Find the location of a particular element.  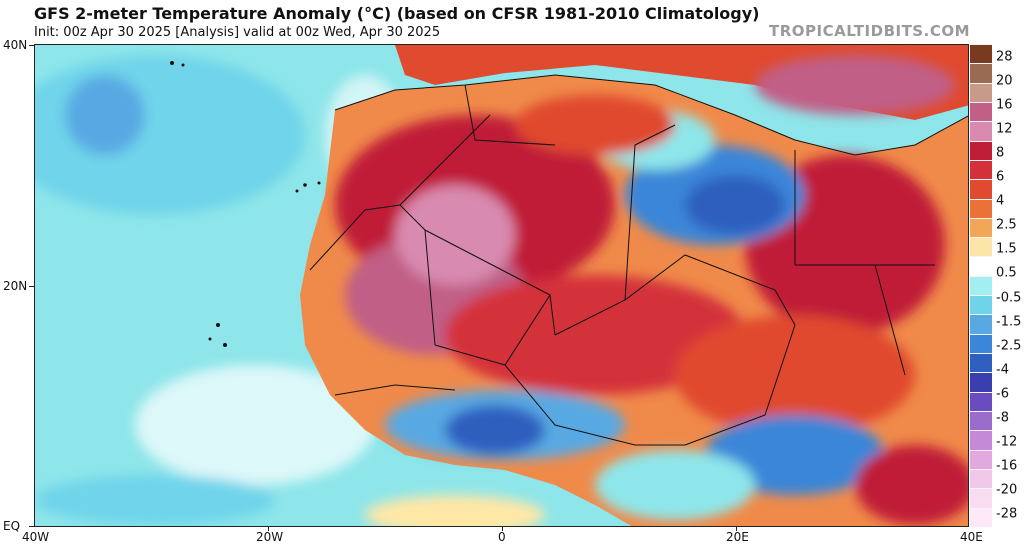

colorbar-label: -20 is located at coordinates (1007, 490).